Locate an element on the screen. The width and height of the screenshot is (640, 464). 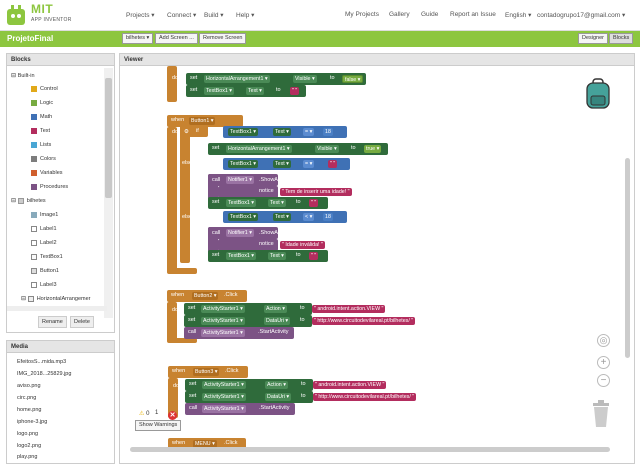
media-file: aviso.png is located at coordinates (29, 386).